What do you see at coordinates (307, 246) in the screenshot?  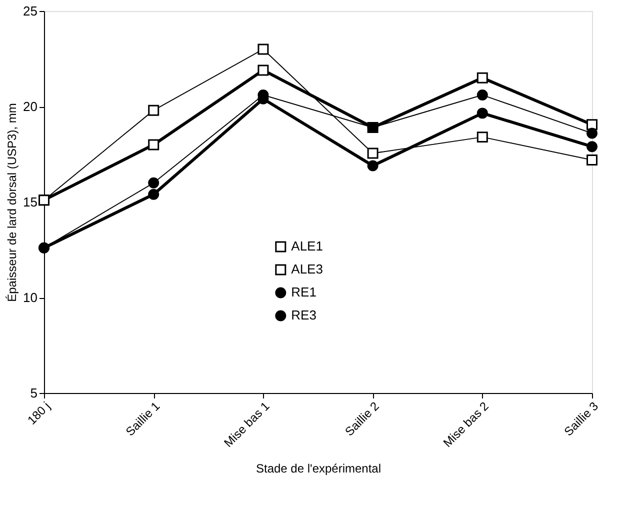 I see `legend-label: ALE1` at bounding box center [307, 246].